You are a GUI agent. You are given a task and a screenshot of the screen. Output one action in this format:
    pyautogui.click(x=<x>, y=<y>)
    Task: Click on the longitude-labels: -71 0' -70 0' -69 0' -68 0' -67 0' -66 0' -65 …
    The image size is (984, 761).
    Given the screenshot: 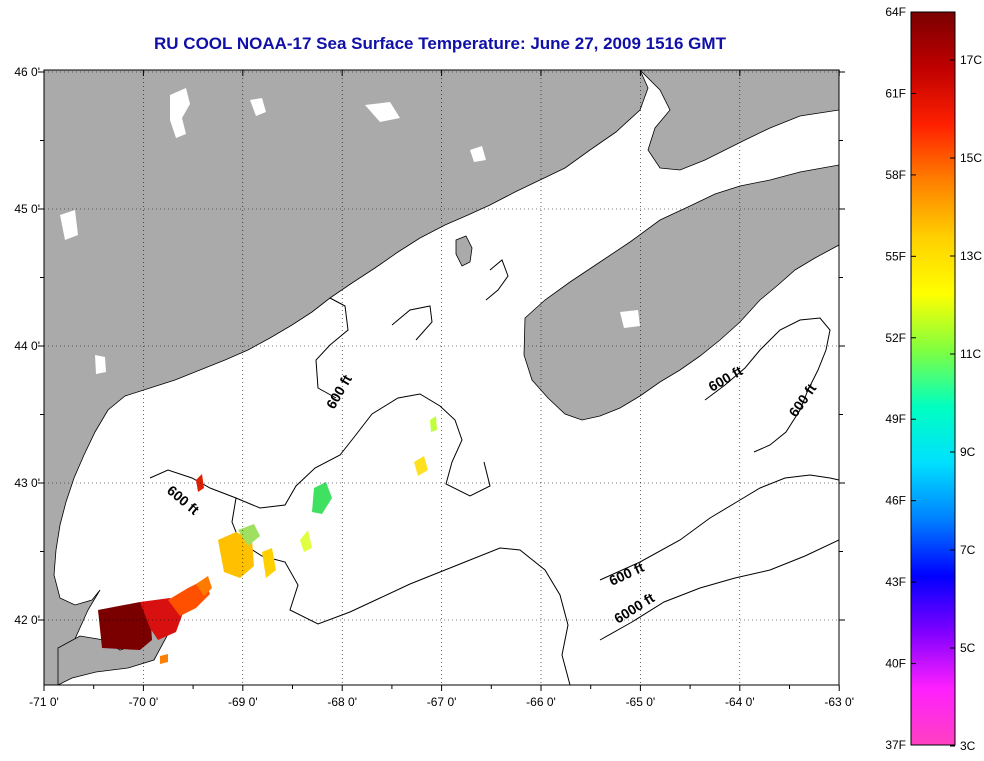 What is the action you would take?
    pyautogui.click(x=441, y=702)
    